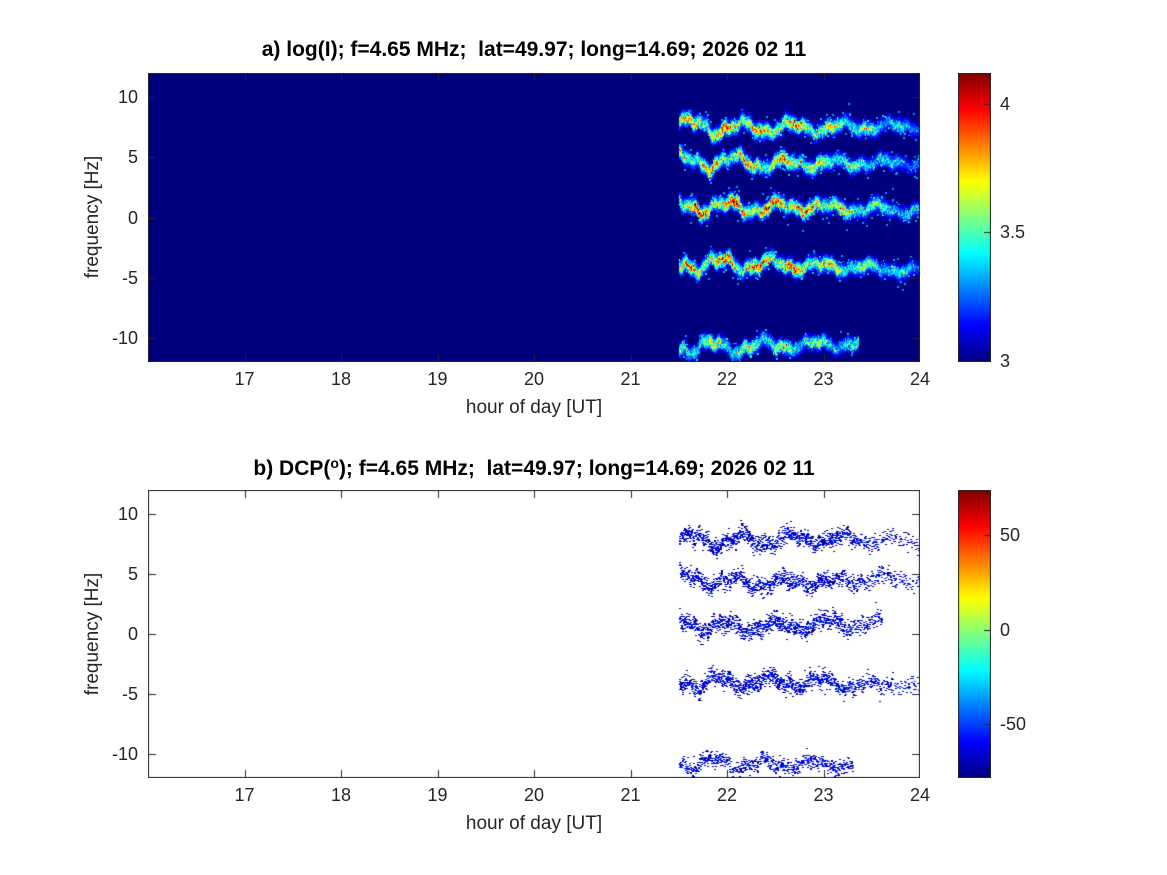  Describe the element at coordinates (1005, 629) in the screenshot. I see `colorbar-tick-label: 0` at that location.